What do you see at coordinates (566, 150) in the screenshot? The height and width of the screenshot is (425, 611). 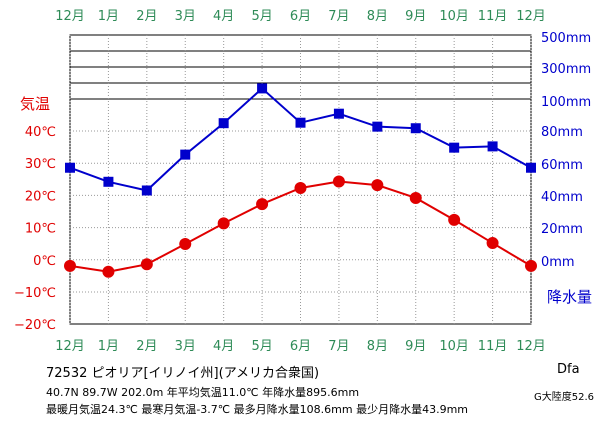 I see `precipitation-axis: 500mm 300mm 100mm 80mm 60mm 40mm 20mm 0mm` at bounding box center [566, 150].